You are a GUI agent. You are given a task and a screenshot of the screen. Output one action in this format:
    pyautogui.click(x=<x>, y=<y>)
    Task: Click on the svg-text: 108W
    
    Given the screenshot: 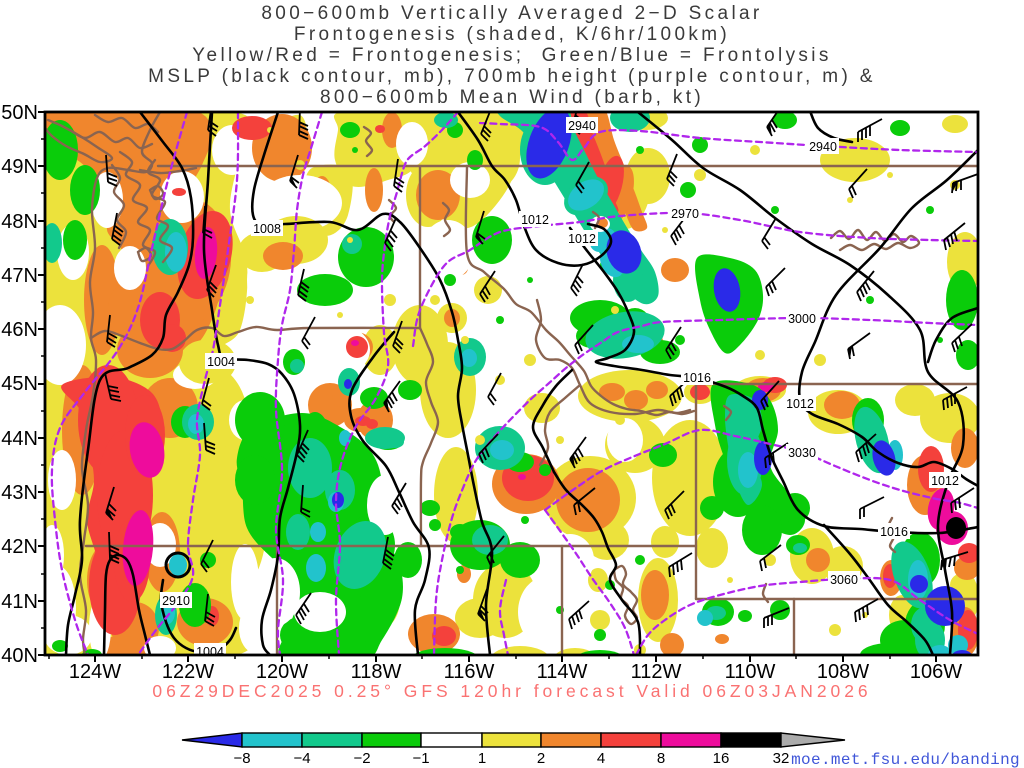 What is the action you would take?
    pyautogui.click(x=843, y=672)
    